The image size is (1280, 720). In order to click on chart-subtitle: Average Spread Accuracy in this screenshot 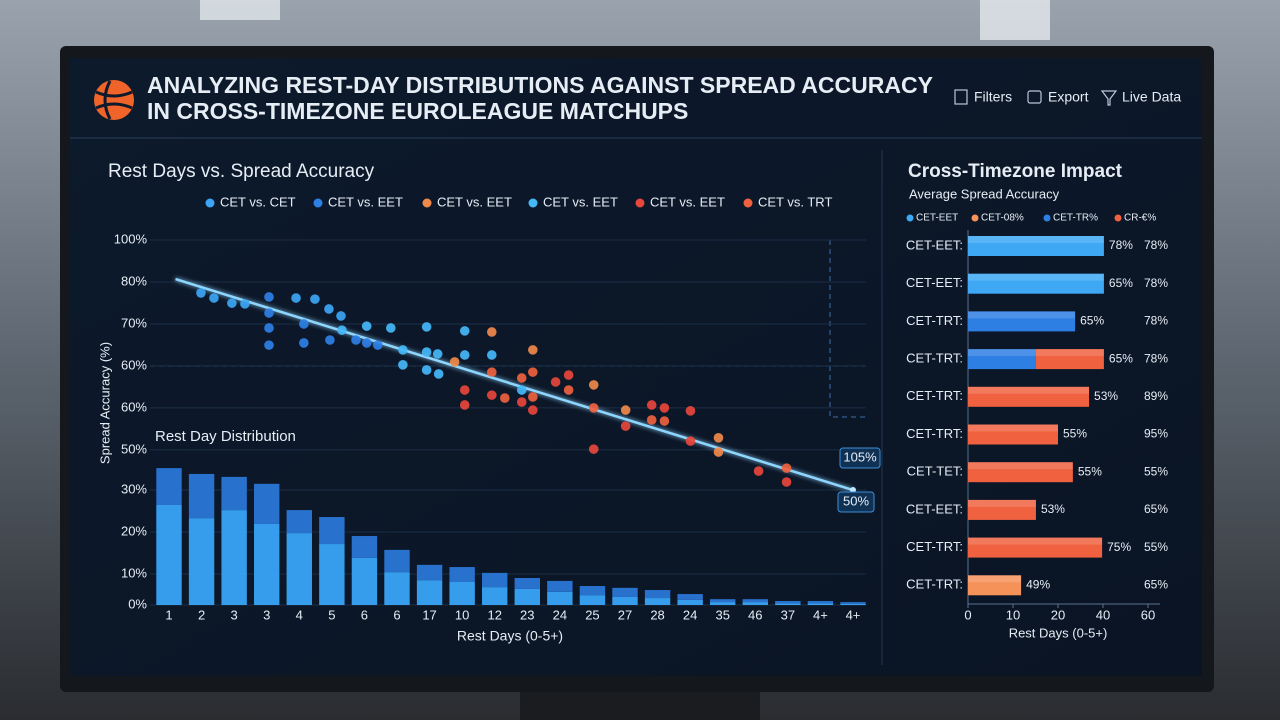, I will do `click(984, 193)`.